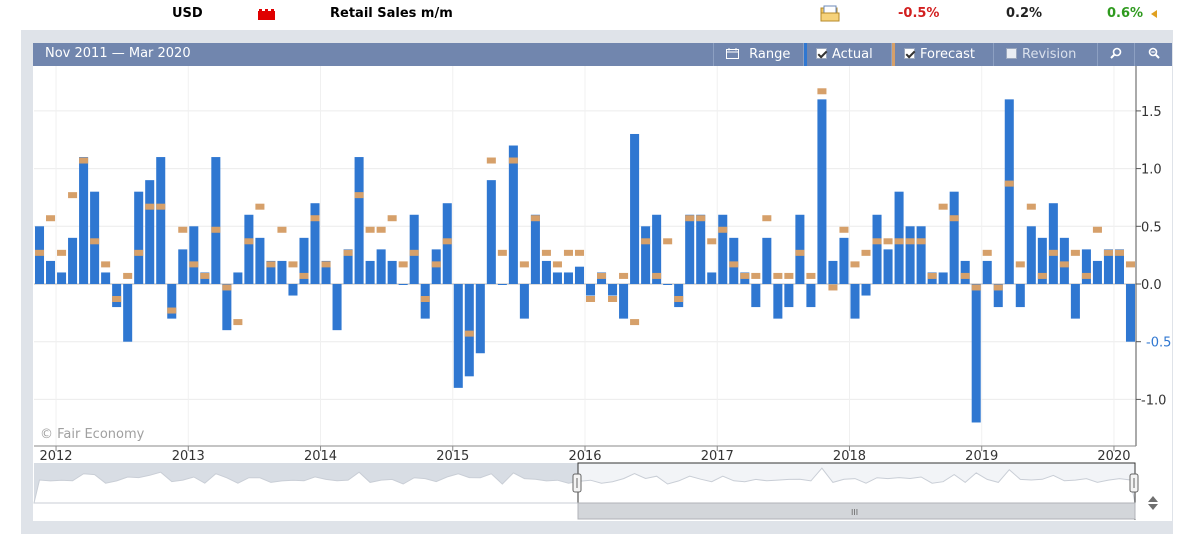 This screenshot has height=536, width=1194. What do you see at coordinates (909, 53) in the screenshot?
I see `forecast-checkbox` at bounding box center [909, 53].